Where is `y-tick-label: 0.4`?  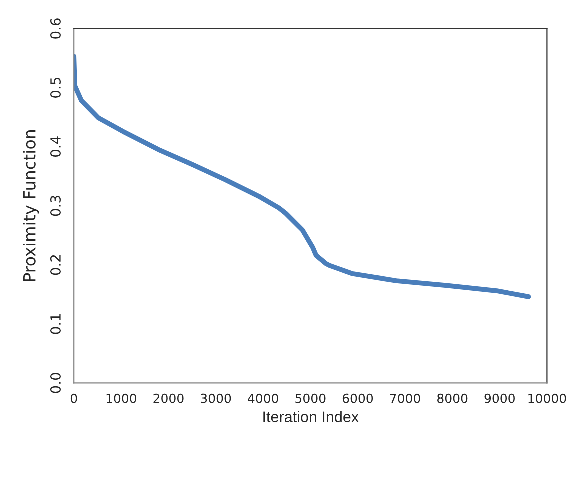 y-tick-label: 0.4 is located at coordinates (55, 147).